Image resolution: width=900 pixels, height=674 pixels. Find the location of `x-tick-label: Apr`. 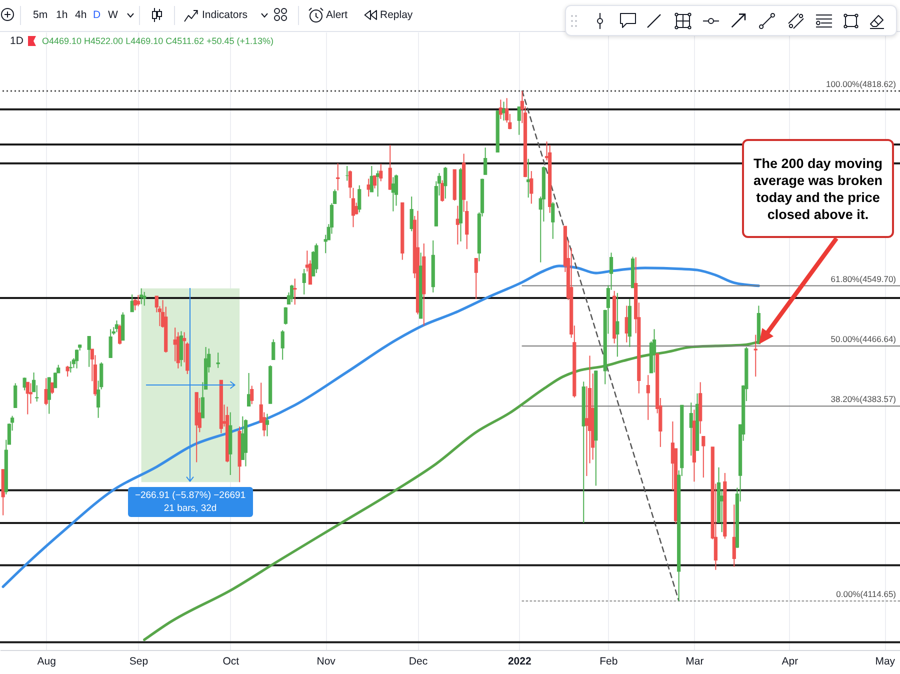

x-tick-label: Apr is located at coordinates (790, 662).